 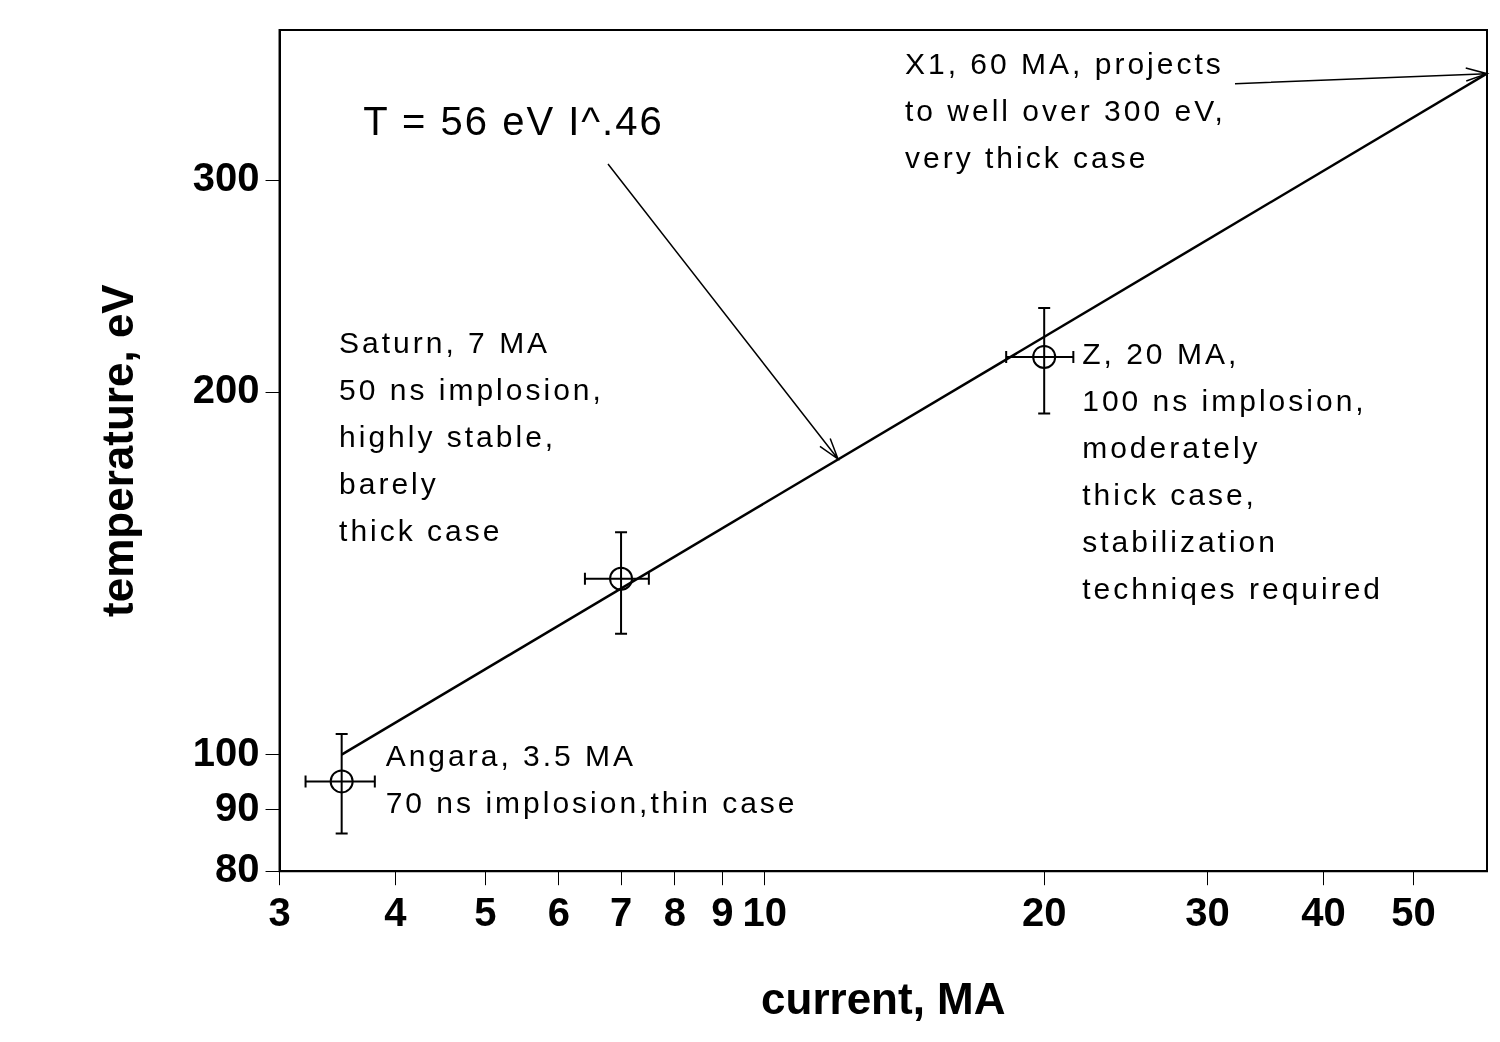 I want to click on x-tick-label: 50, so click(x=1413, y=912).